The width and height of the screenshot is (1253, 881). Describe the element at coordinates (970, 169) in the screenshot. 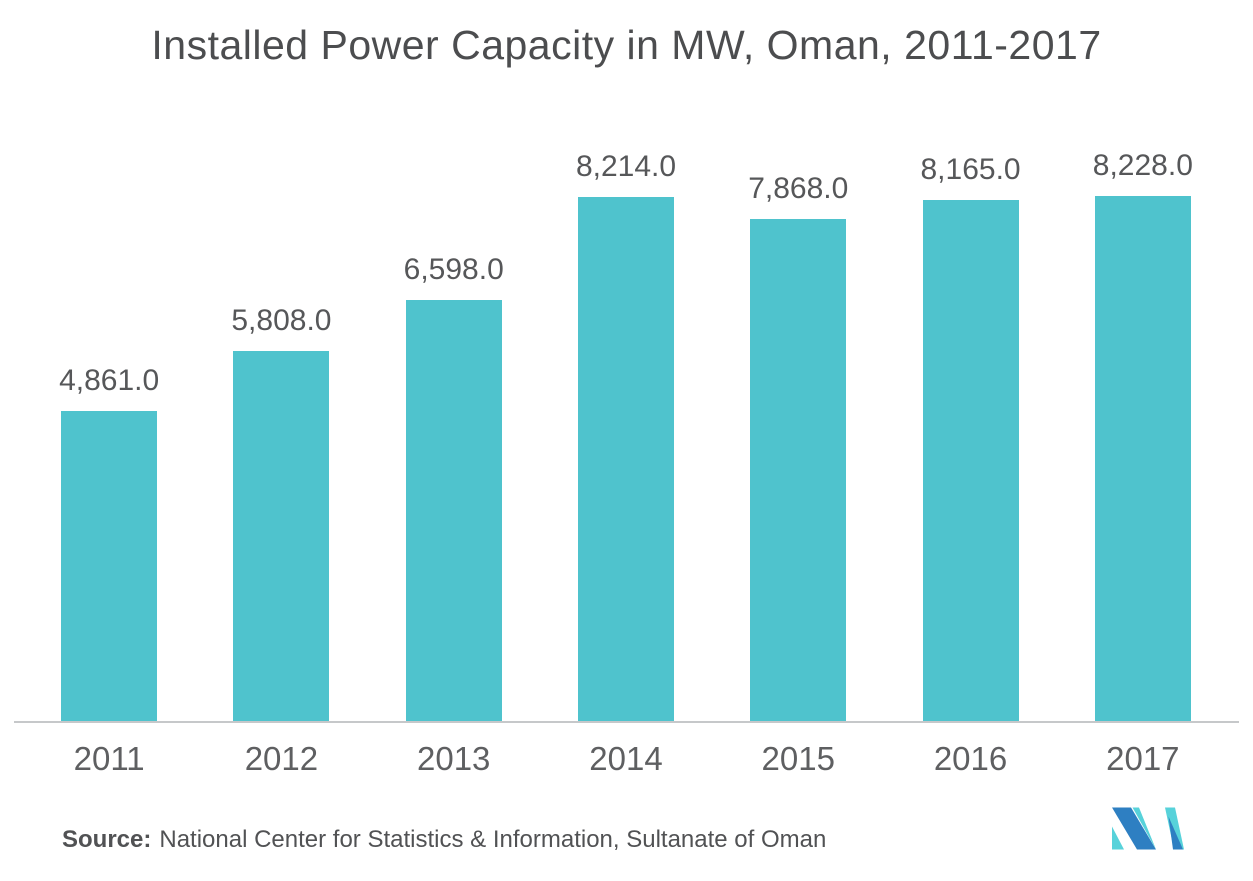

I see `bar-value-label: 8,165.0` at that location.